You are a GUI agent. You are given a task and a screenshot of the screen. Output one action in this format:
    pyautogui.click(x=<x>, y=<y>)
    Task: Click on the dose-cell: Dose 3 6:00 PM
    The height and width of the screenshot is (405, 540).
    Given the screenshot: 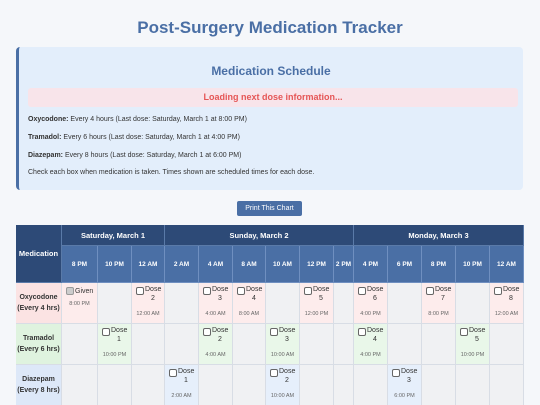 What is the action you would take?
    pyautogui.click(x=405, y=385)
    